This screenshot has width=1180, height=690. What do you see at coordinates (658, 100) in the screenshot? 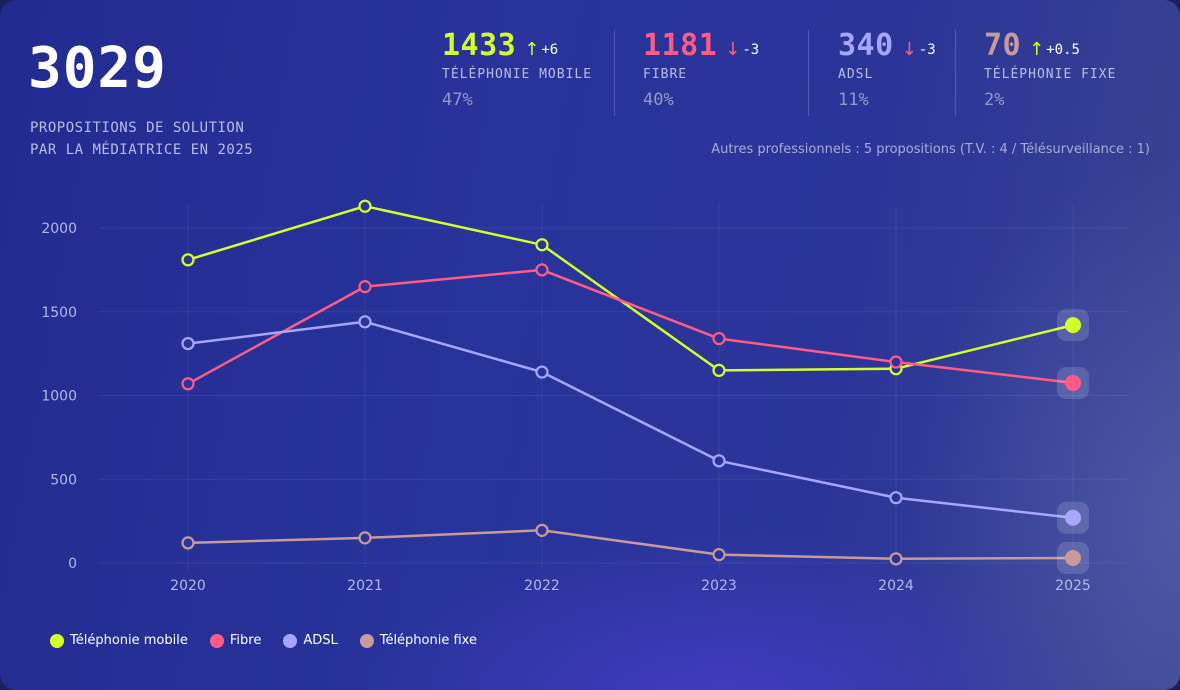
I see `kpi-percentage: 40%` at bounding box center [658, 100].